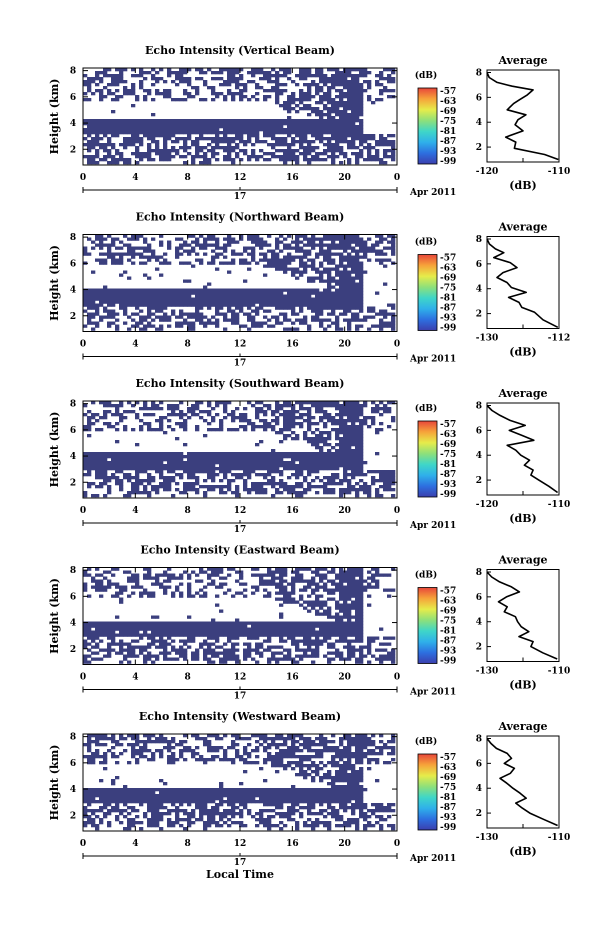 The image size is (616, 929). I want to click on panel-title: Echo Intensity (Southward Beam), so click(240, 383).